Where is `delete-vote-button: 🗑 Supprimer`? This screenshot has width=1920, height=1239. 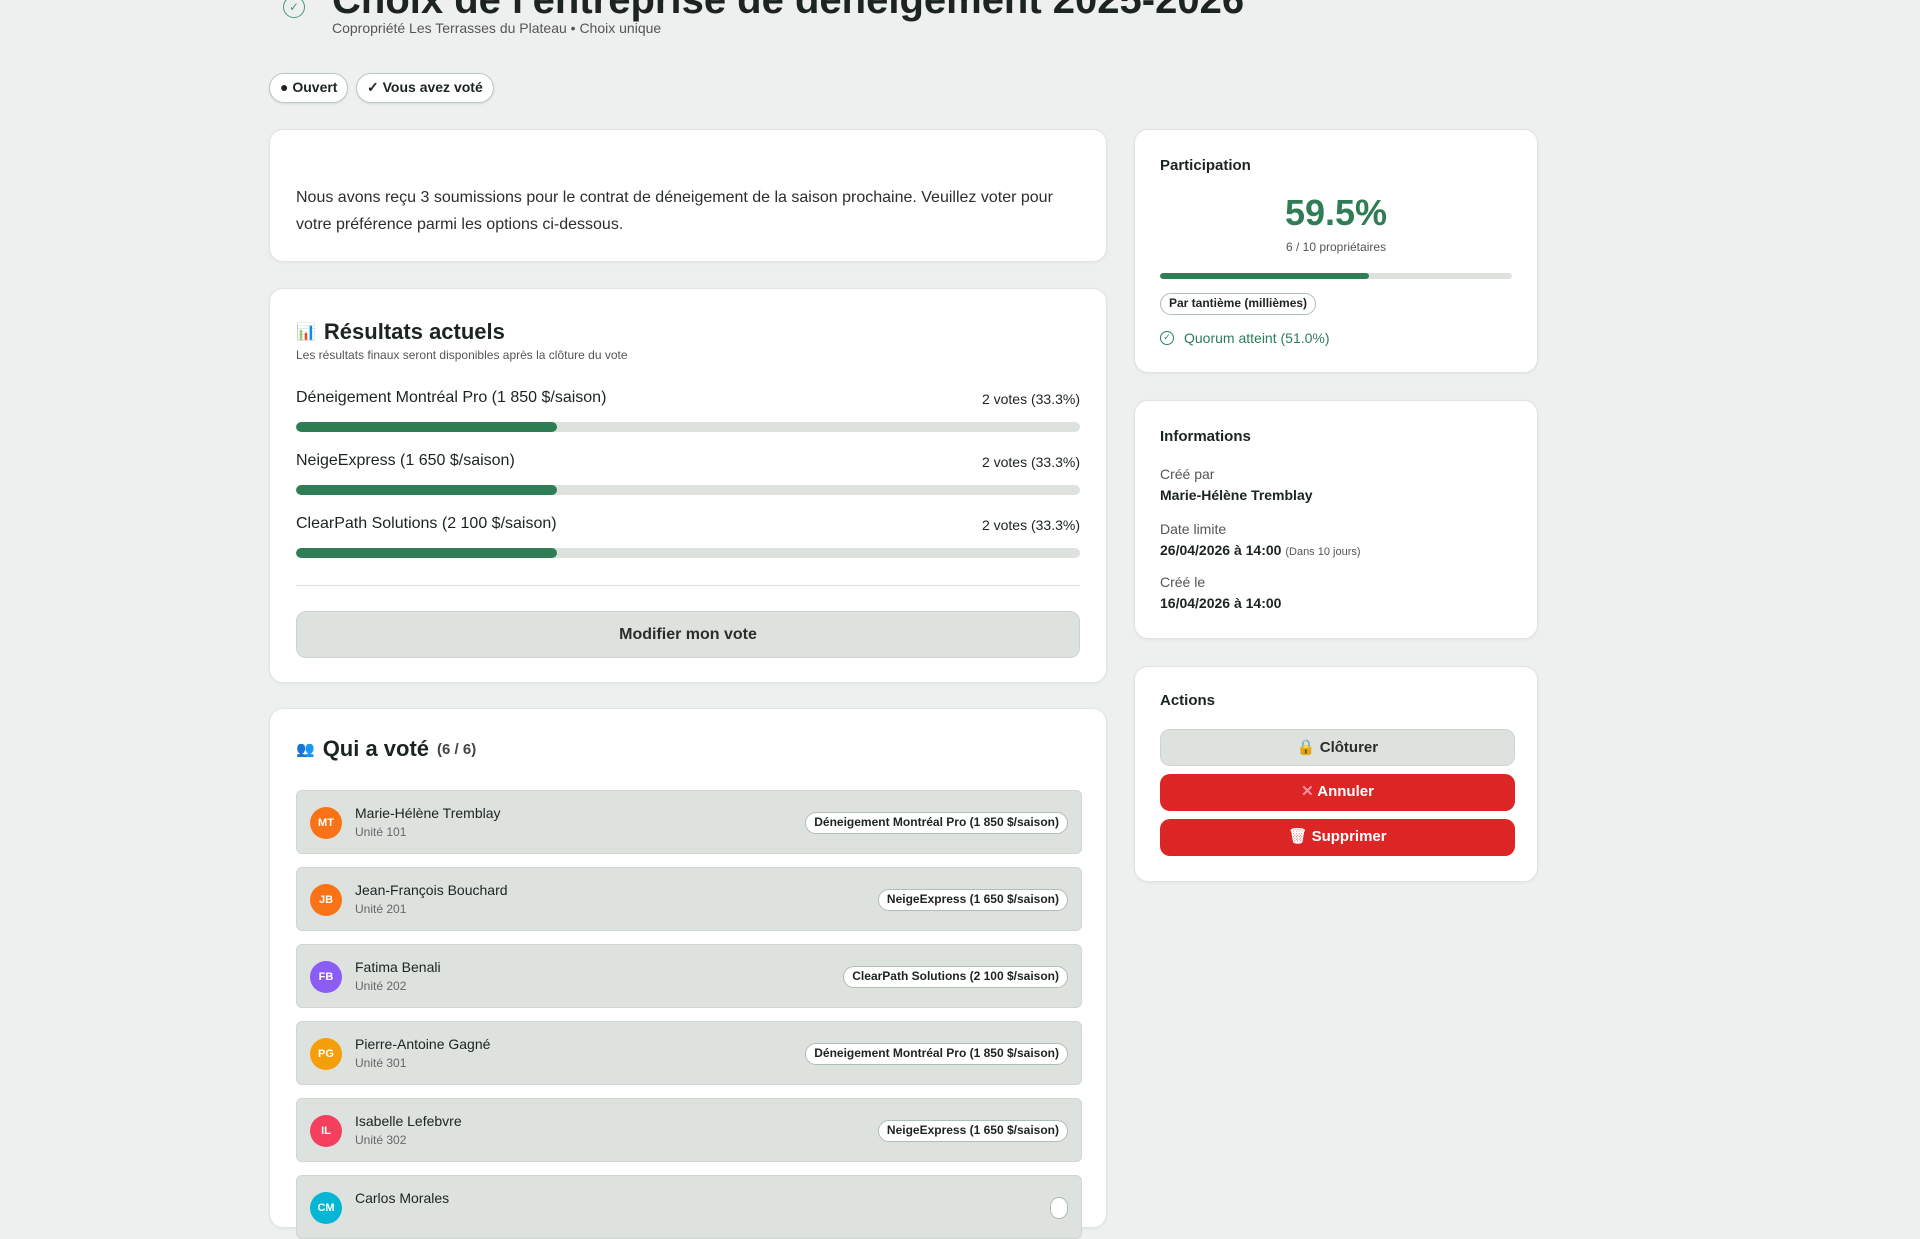 delete-vote-button: 🗑 Supprimer is located at coordinates (1337, 837).